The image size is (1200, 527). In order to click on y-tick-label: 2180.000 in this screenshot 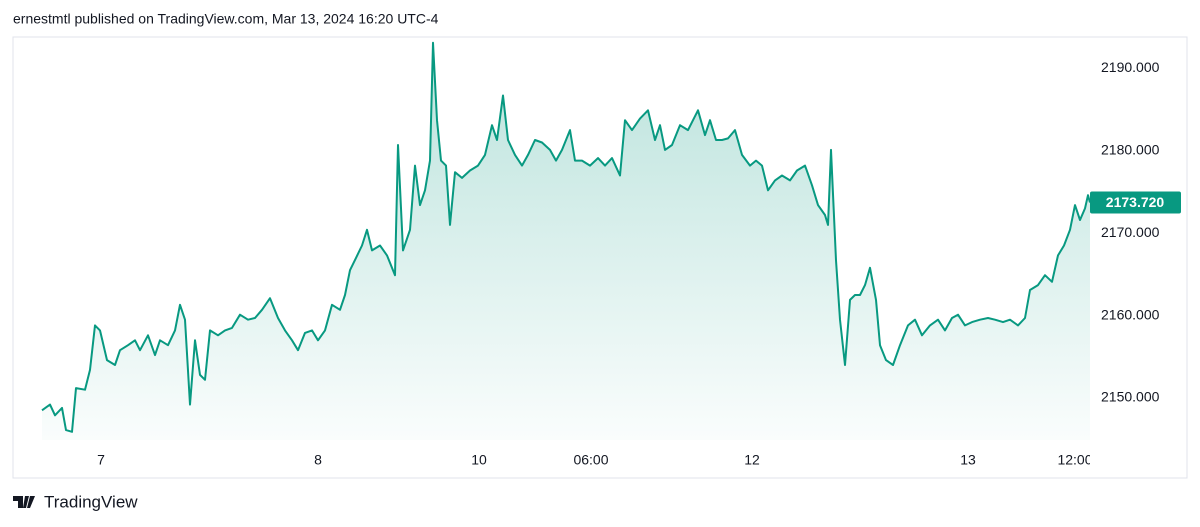, I will do `click(1130, 149)`.